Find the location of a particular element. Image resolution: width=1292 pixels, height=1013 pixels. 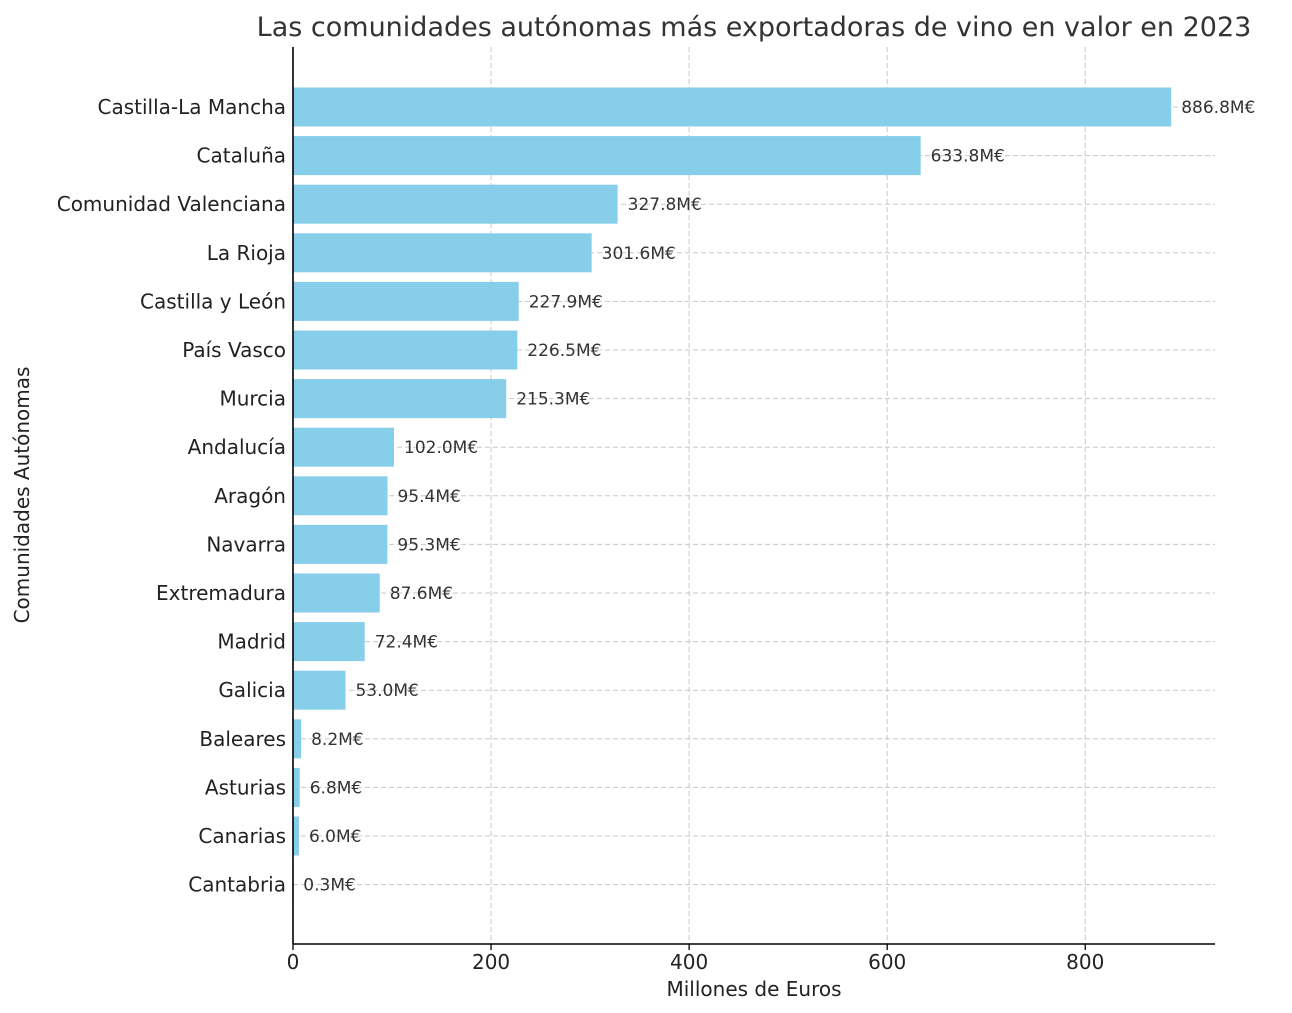

category-label: Aragón is located at coordinates (250, 496).